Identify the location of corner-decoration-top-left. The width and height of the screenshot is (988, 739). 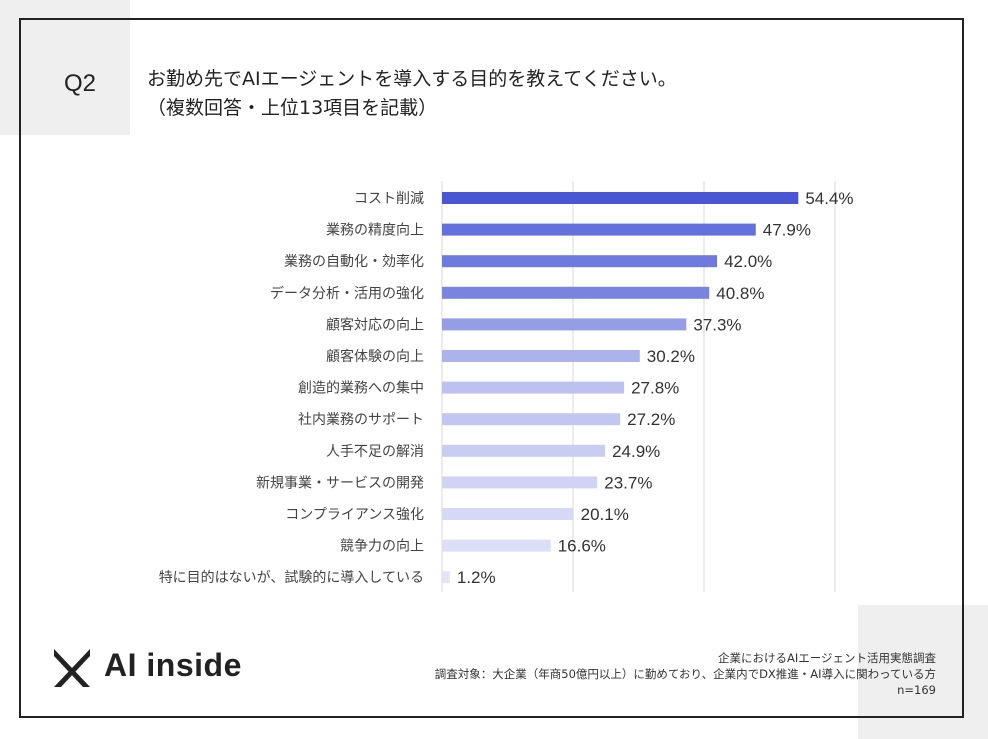
(65, 67).